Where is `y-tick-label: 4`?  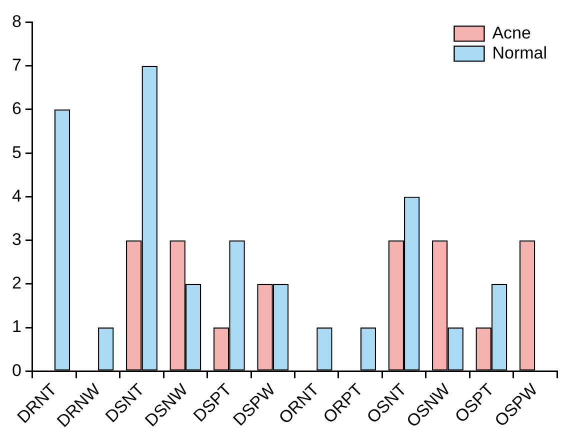 y-tick-label: 4 is located at coordinates (17, 196).